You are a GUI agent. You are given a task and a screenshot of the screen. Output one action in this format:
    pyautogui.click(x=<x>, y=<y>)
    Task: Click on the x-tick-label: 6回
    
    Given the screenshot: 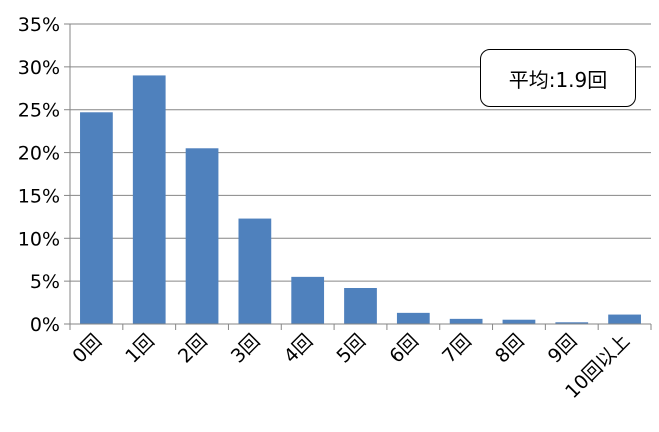 What is the action you would take?
    pyautogui.click(x=404, y=349)
    